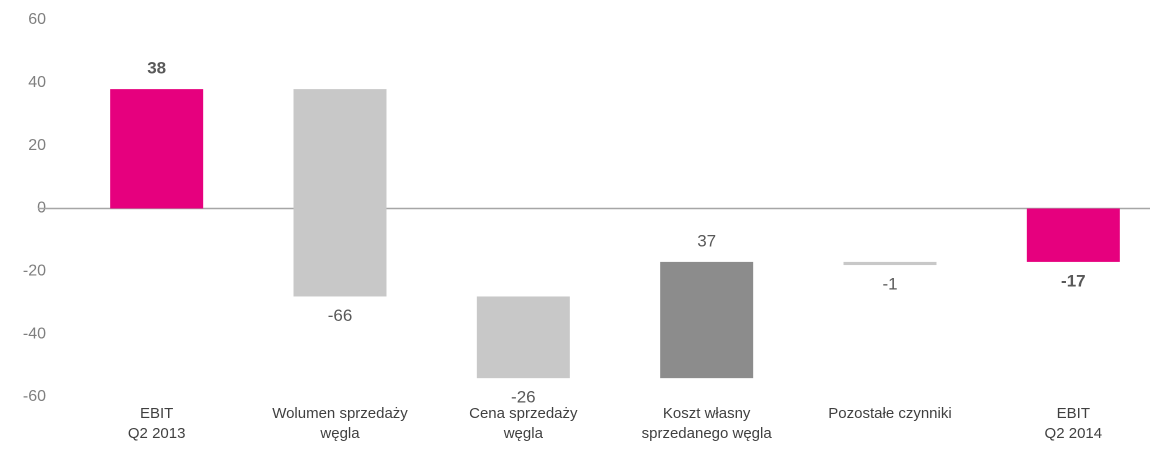  Describe the element at coordinates (37, 82) in the screenshot. I see `y-tick-label: 40` at that location.